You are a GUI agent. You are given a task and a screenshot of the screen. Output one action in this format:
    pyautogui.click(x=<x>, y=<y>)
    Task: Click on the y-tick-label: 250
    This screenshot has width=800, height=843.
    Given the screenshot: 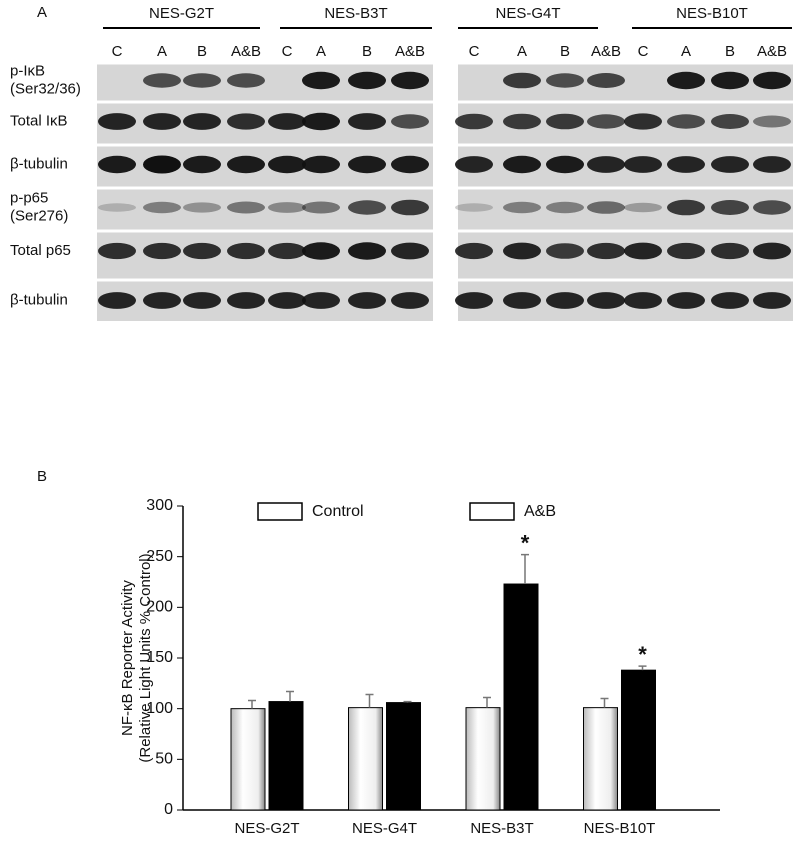 What is the action you would take?
    pyautogui.click(x=159, y=556)
    